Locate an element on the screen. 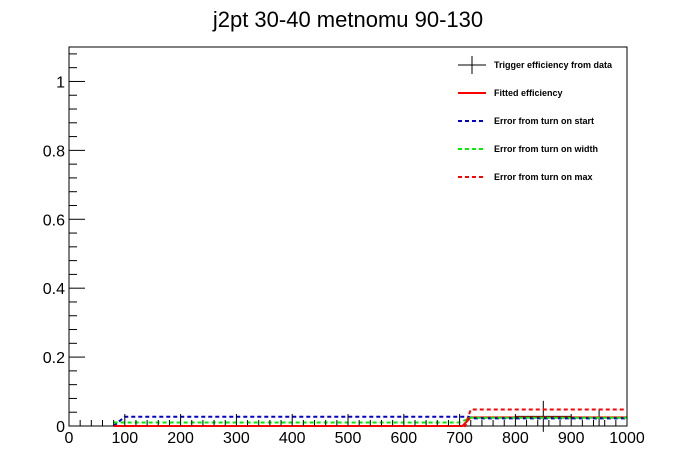 This screenshot has height=474, width=696. legend-label: Error from turn on width is located at coordinates (546, 149).